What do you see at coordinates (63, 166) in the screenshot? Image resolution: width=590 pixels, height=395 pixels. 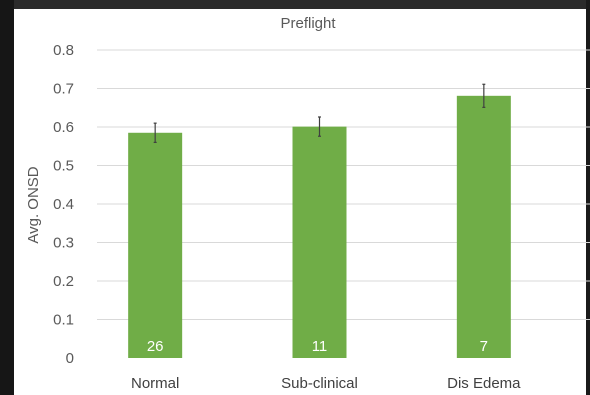 I see `y-tick-label: 0.5` at bounding box center [63, 166].